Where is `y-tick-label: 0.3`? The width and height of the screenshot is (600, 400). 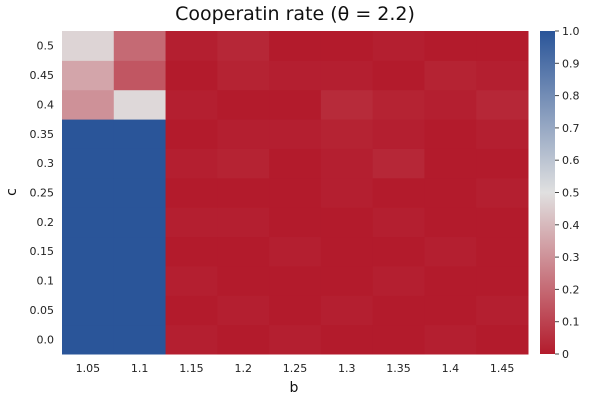
y-tick-label: 0.3 is located at coordinates (46, 163).